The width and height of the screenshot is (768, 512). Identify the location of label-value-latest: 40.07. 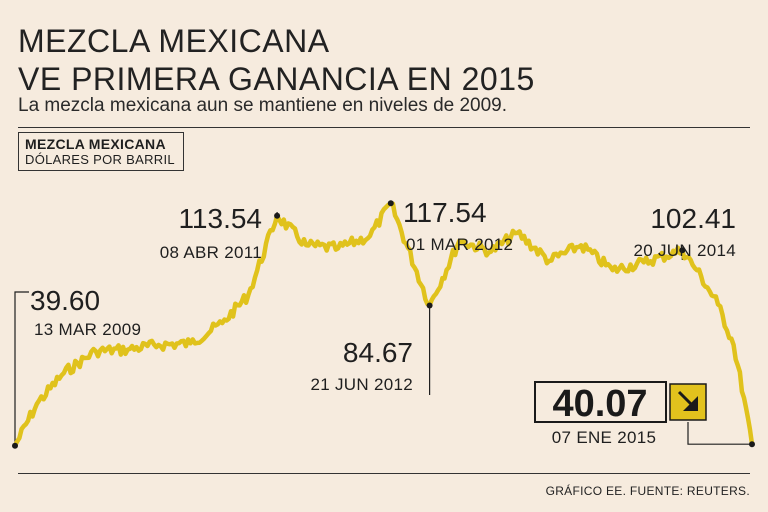
(599, 404).